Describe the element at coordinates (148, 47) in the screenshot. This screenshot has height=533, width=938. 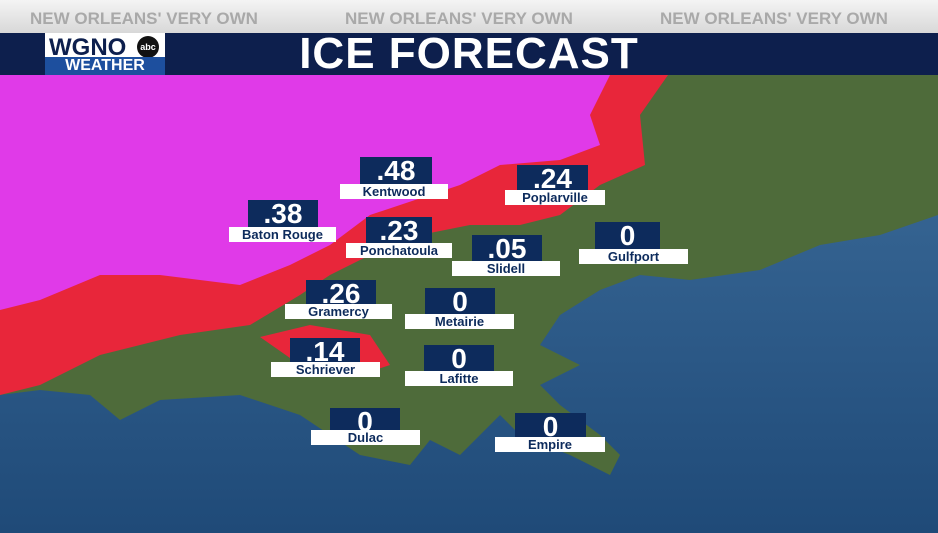
I see `logo-network: abc` at that location.